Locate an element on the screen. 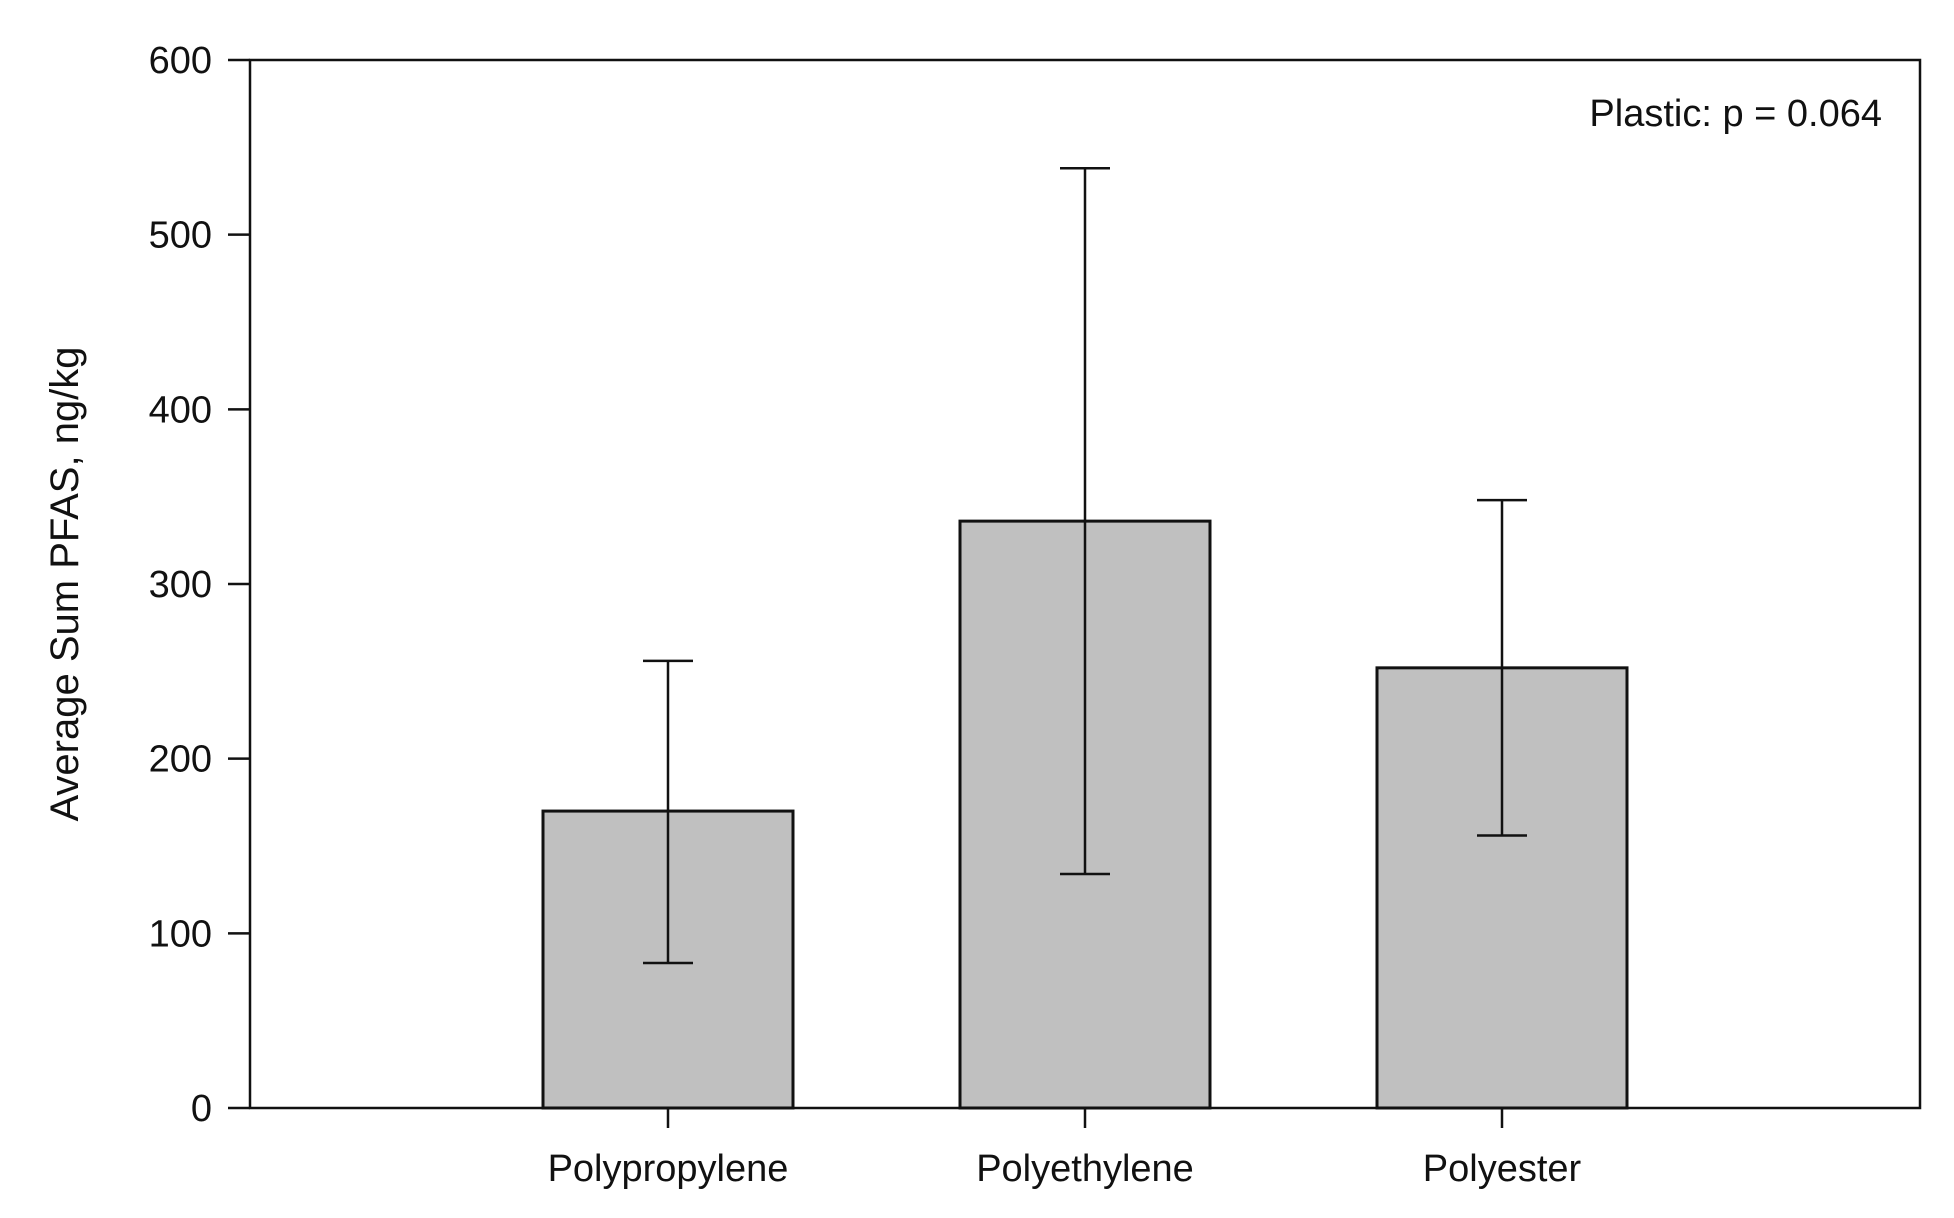  x-category-label-polyester: Polyester is located at coordinates (1502, 1169).